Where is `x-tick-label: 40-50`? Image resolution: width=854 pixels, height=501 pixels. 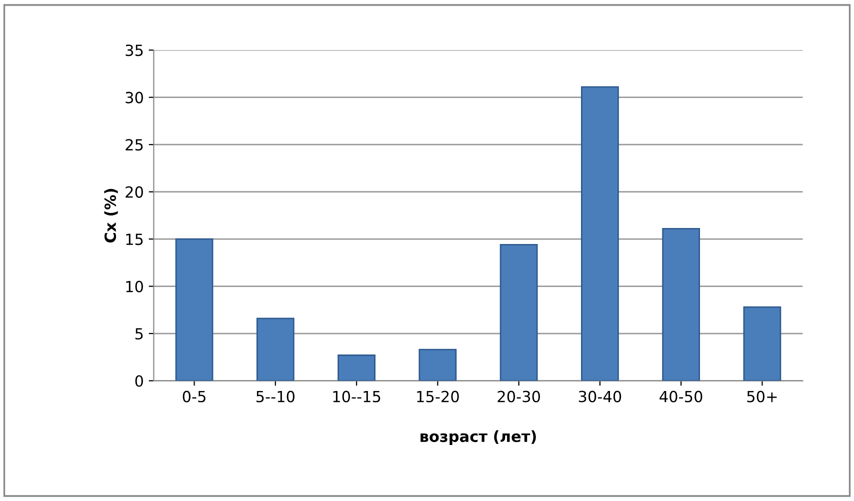 x-tick-label: 40-50 is located at coordinates (681, 396).